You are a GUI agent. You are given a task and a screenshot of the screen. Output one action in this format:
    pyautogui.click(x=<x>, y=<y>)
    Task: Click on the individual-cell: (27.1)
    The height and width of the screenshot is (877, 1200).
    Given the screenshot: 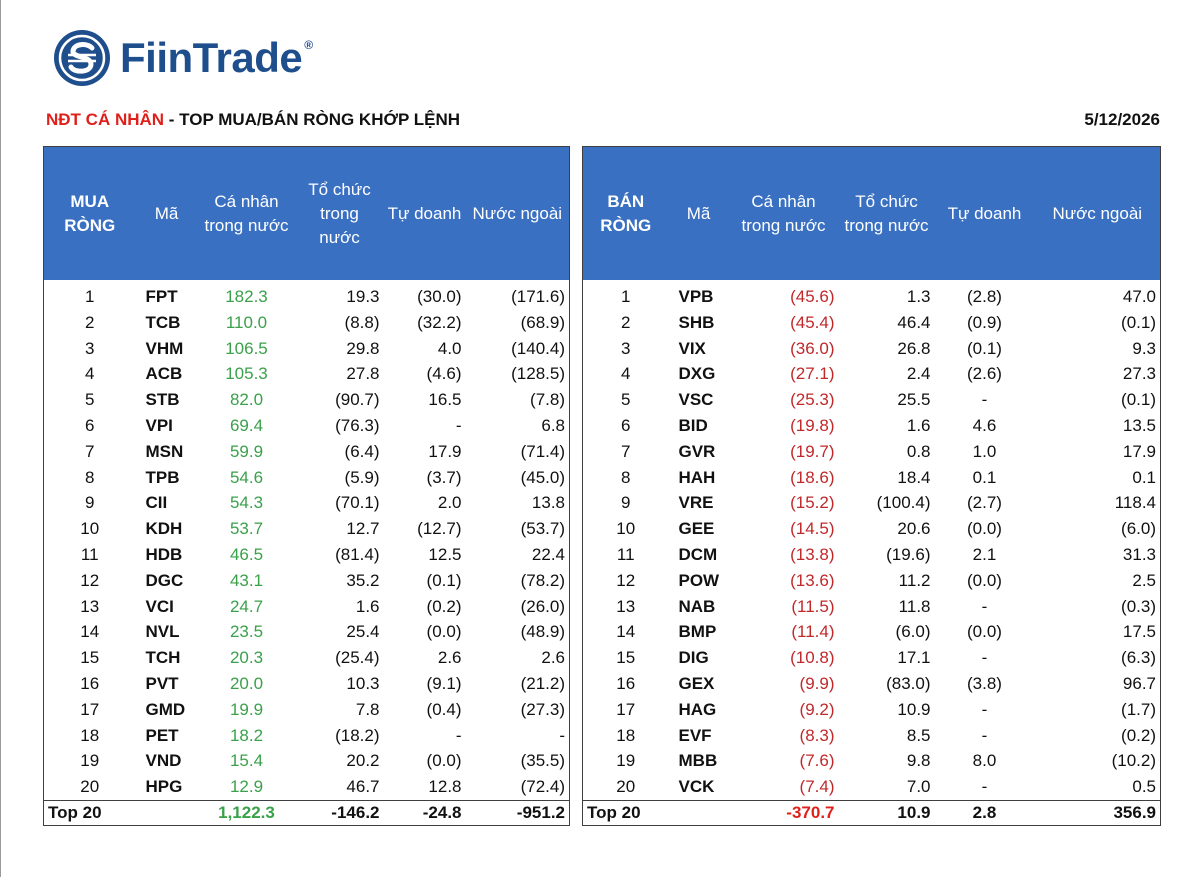 What is the action you would take?
    pyautogui.click(x=812, y=374)
    